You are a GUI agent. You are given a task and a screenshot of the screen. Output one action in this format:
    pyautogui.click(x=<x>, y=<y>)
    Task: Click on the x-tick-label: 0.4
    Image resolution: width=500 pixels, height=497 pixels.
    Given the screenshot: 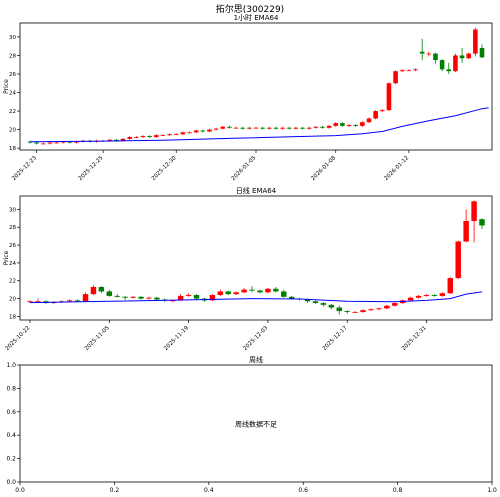 What is the action you would take?
    pyautogui.click(x=209, y=490)
    